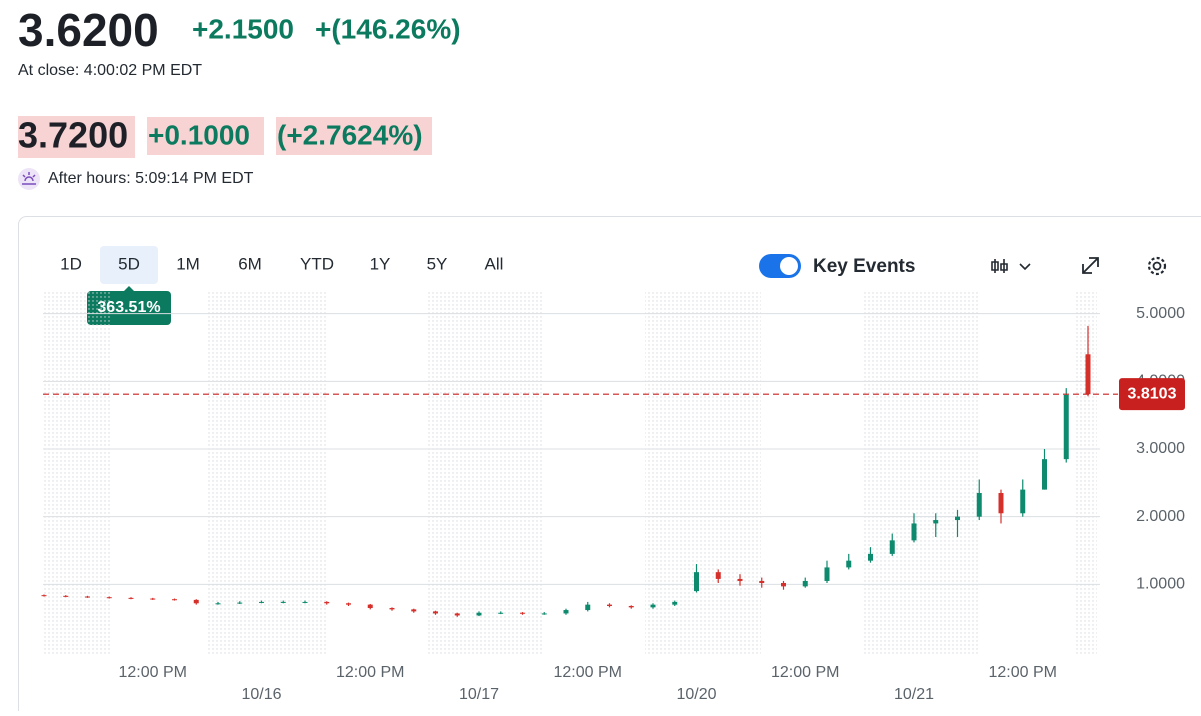  I want to click on change-pct: +(146.26%), so click(388, 28).